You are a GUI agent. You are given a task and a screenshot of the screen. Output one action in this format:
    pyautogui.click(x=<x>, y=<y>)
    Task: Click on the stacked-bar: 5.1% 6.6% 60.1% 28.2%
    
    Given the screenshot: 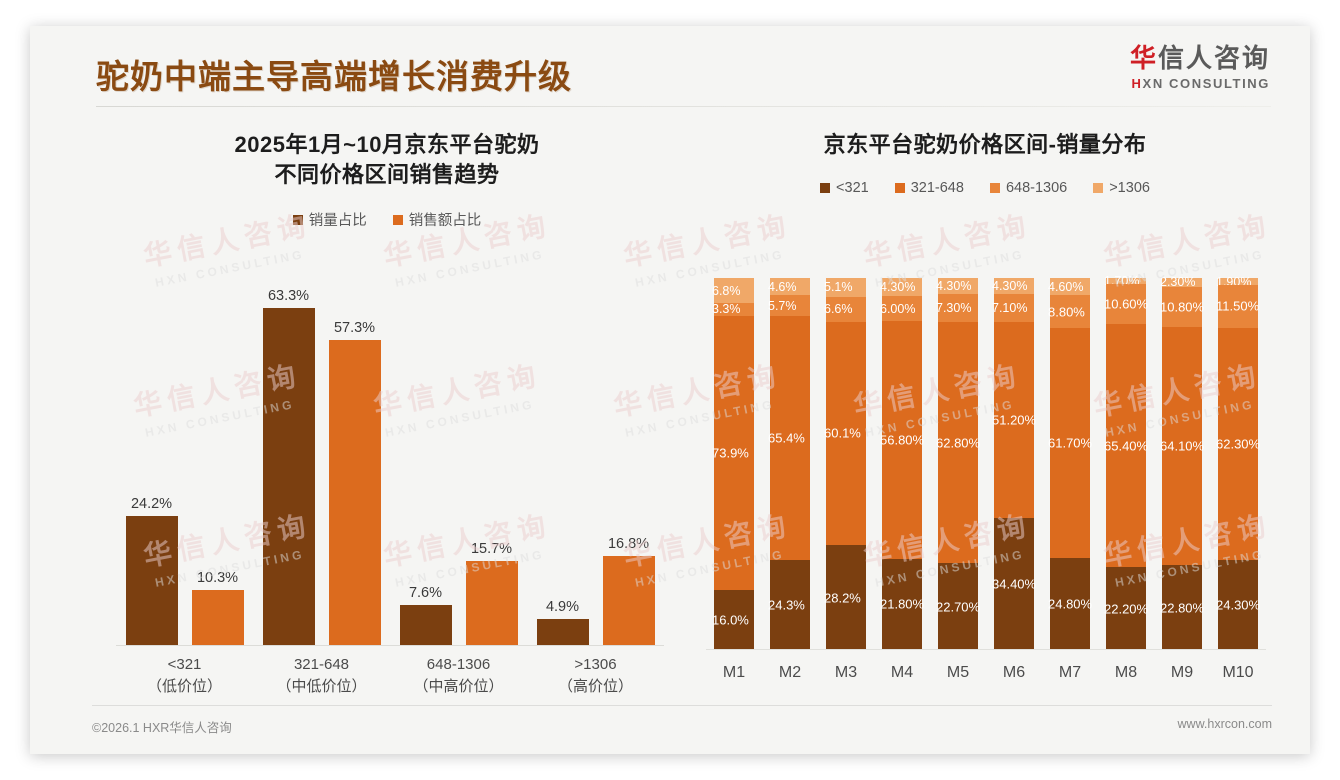 What is the action you would take?
    pyautogui.click(x=845, y=464)
    